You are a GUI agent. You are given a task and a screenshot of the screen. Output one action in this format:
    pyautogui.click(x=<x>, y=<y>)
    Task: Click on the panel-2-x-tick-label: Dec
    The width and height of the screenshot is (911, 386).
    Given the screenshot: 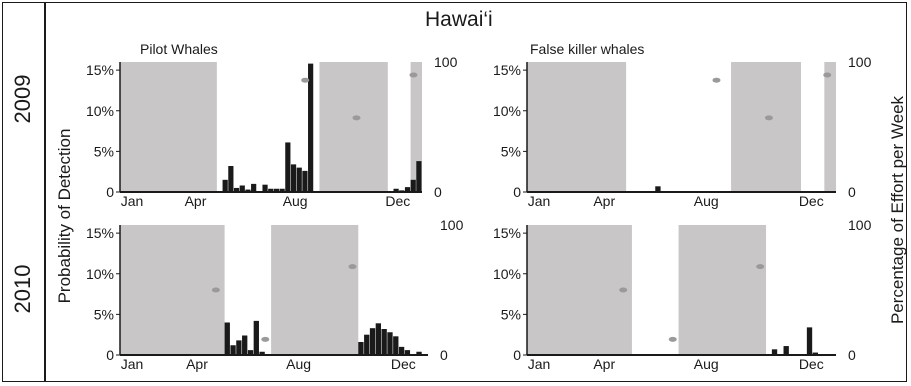 What is the action you would take?
    pyautogui.click(x=403, y=364)
    